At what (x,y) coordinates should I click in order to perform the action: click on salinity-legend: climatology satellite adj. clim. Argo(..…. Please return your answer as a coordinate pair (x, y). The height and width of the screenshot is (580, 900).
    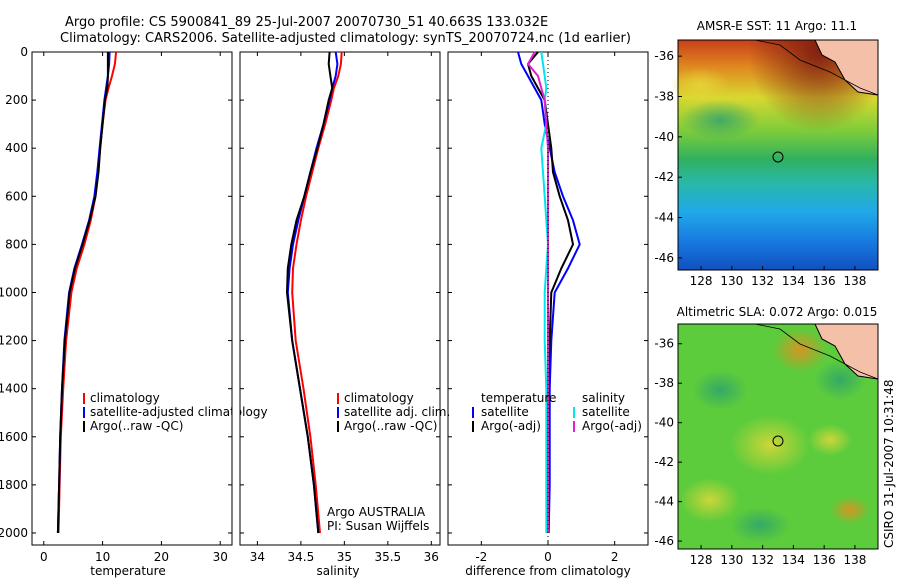
    Looking at the image, I should click on (393, 412).